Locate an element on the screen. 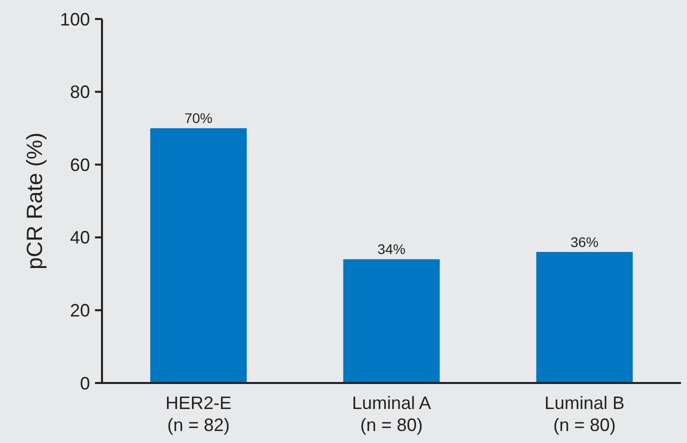 This screenshot has width=687, height=443. y-tick-label: 20 is located at coordinates (80, 310).